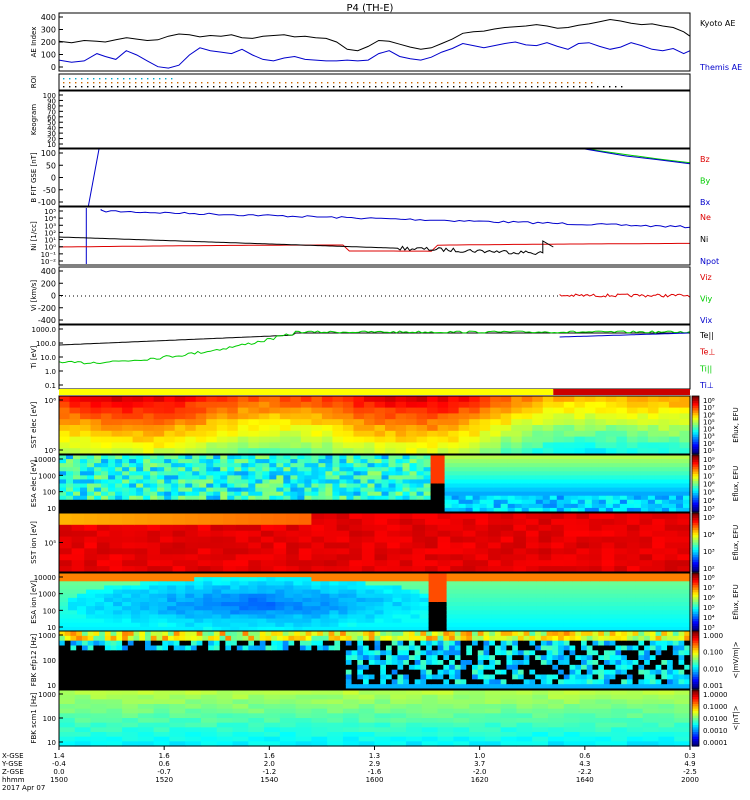 The width and height of the screenshot is (750, 800). Describe the element at coordinates (695, 522) in the screenshot. I see `colorbar-step` at that location.